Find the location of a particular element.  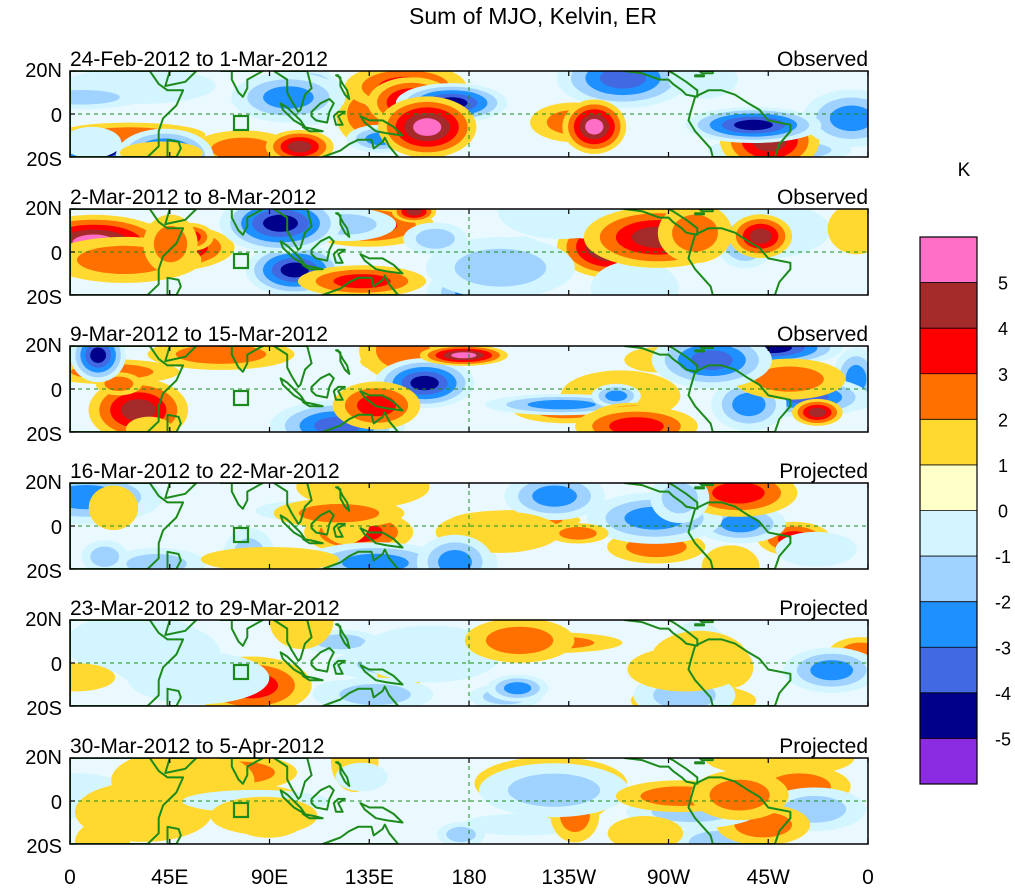

panel-date-range: 23-Mar-2012 to 29-Mar-2012 is located at coordinates (205, 608).